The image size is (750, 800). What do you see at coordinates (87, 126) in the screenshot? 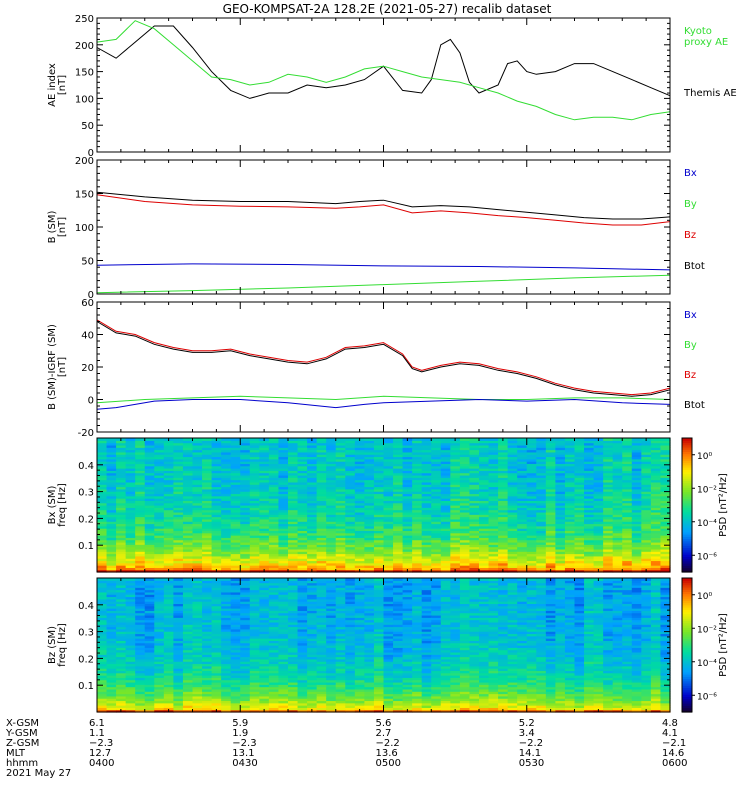
I see `y-tick-label: 50` at bounding box center [87, 126].